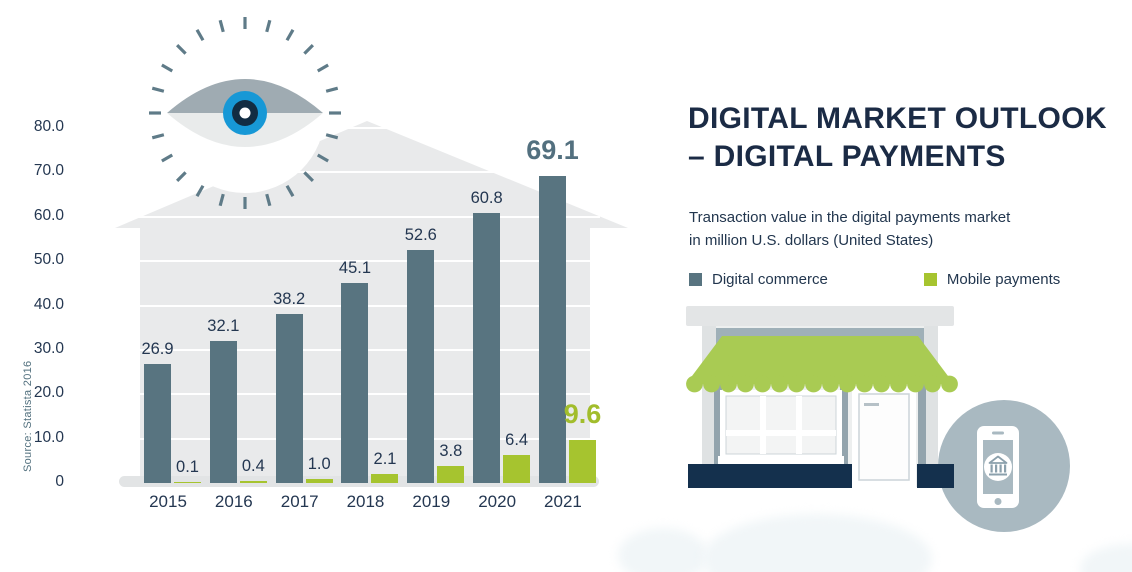  I want to click on x-axis-label: 2017, so click(299, 501).